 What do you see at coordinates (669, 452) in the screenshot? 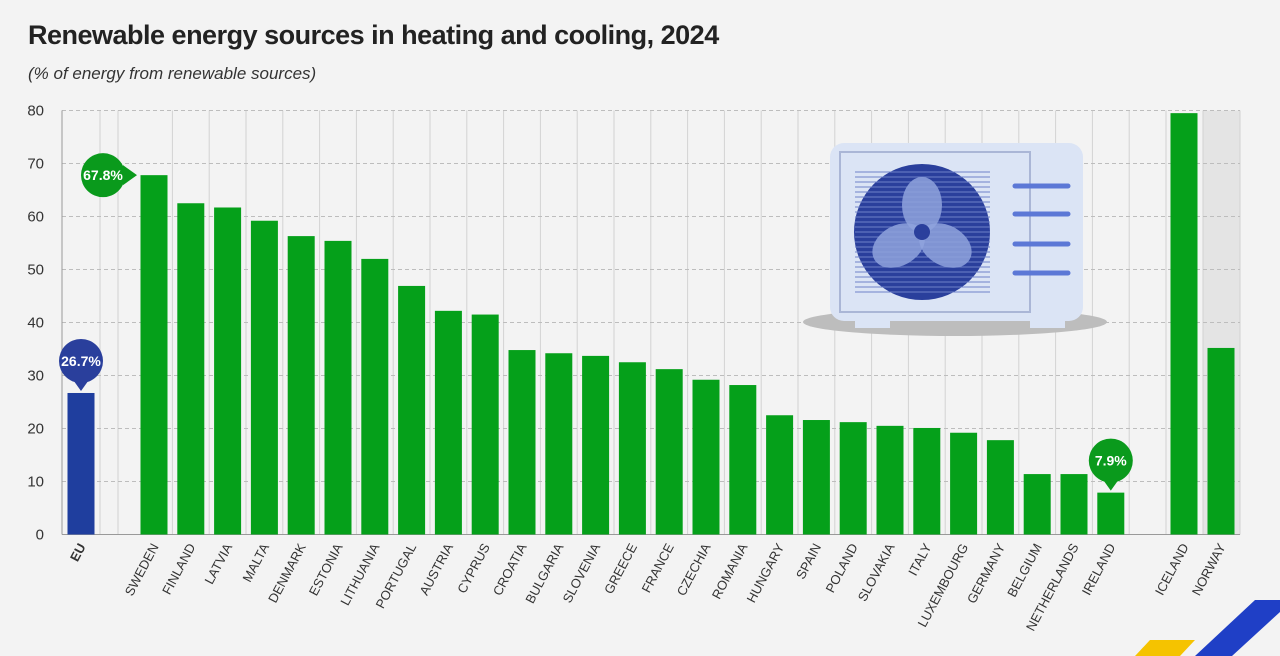
I see `bar-france` at bounding box center [669, 452].